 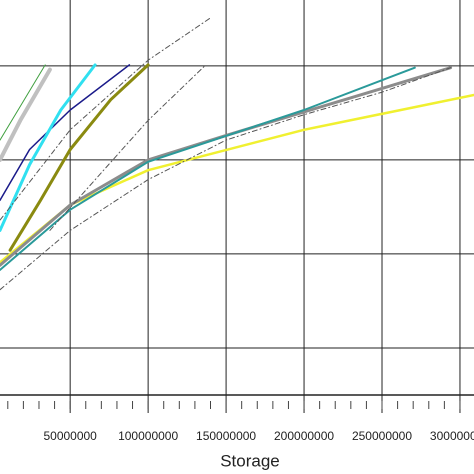 What do you see at coordinates (250, 460) in the screenshot?
I see `x-axis-title: Storage` at bounding box center [250, 460].